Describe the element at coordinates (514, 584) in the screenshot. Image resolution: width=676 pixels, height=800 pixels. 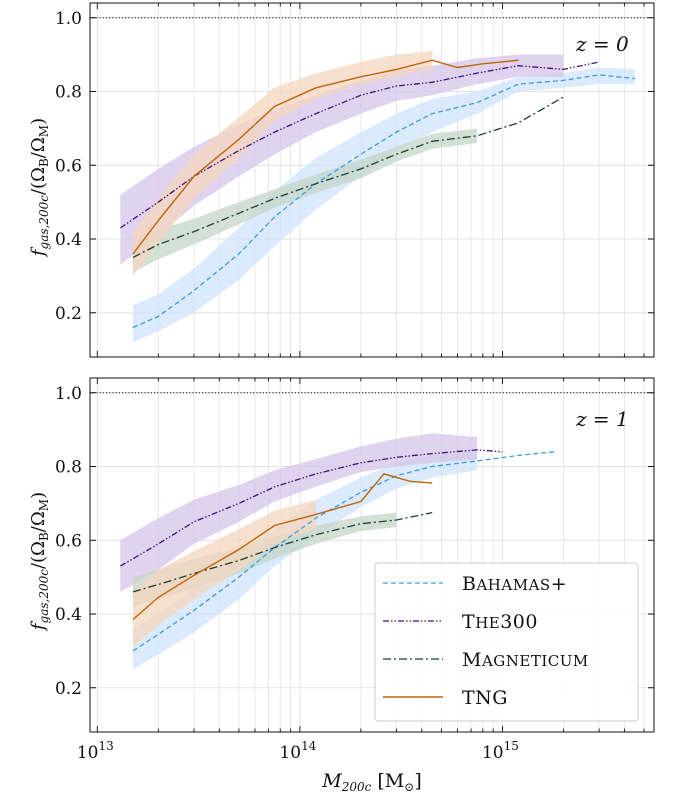
I see `legend-label-bahamas: BAHAMAS+` at that location.